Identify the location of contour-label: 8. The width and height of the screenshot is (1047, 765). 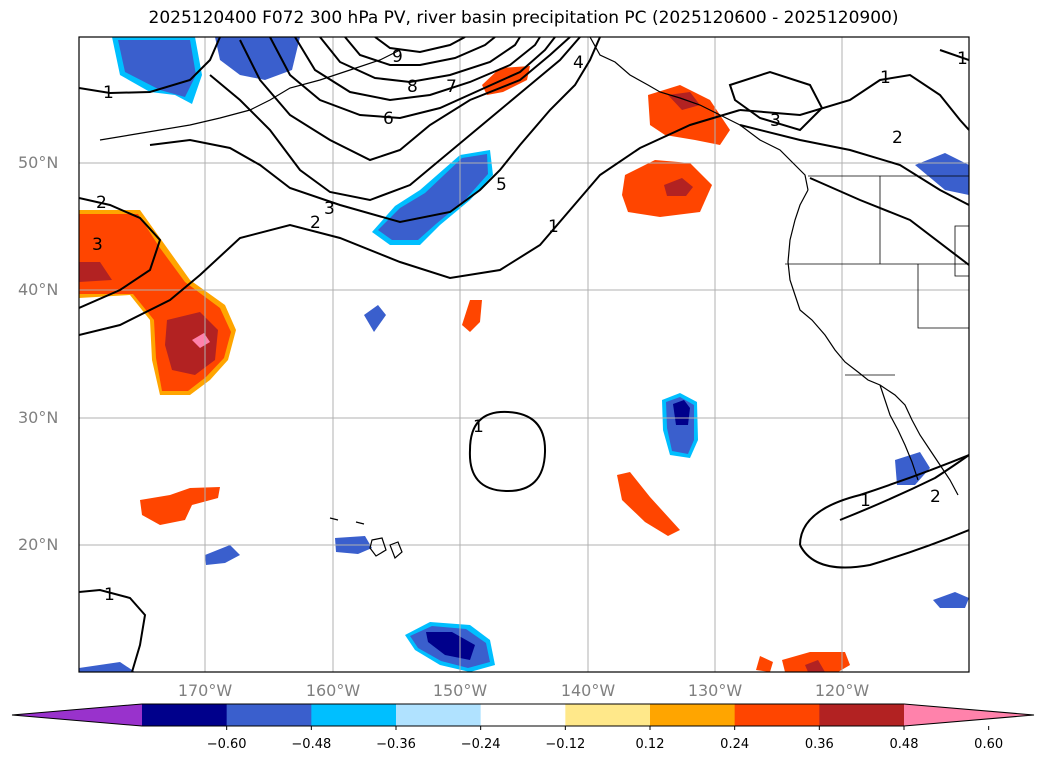
(412, 87).